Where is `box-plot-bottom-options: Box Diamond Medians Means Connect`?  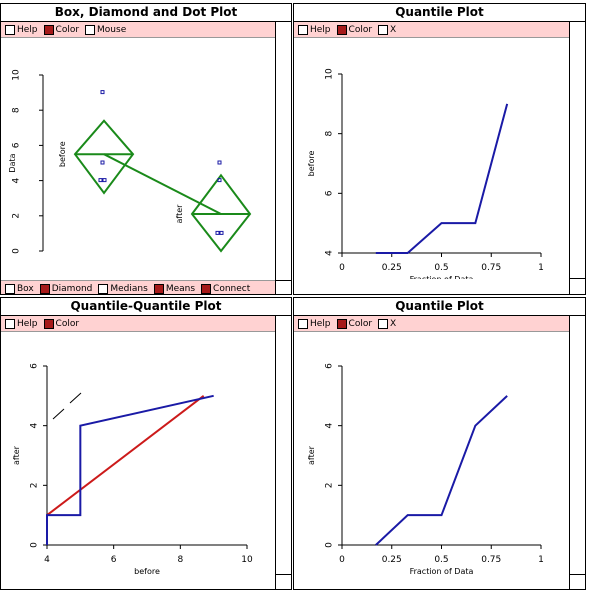
box-plot-bottom-options: Box Diamond Medians Means Connect is located at coordinates (138, 287).